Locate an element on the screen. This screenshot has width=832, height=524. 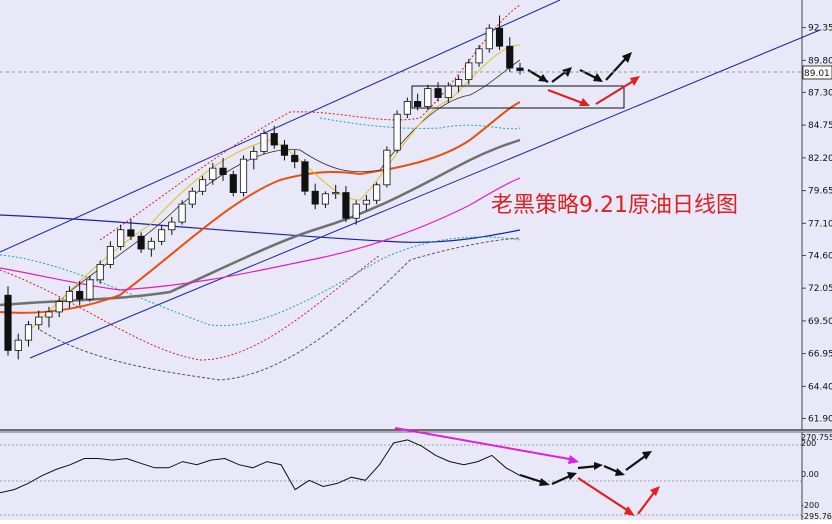
price-tick-label: 77.10 is located at coordinates (820, 224).